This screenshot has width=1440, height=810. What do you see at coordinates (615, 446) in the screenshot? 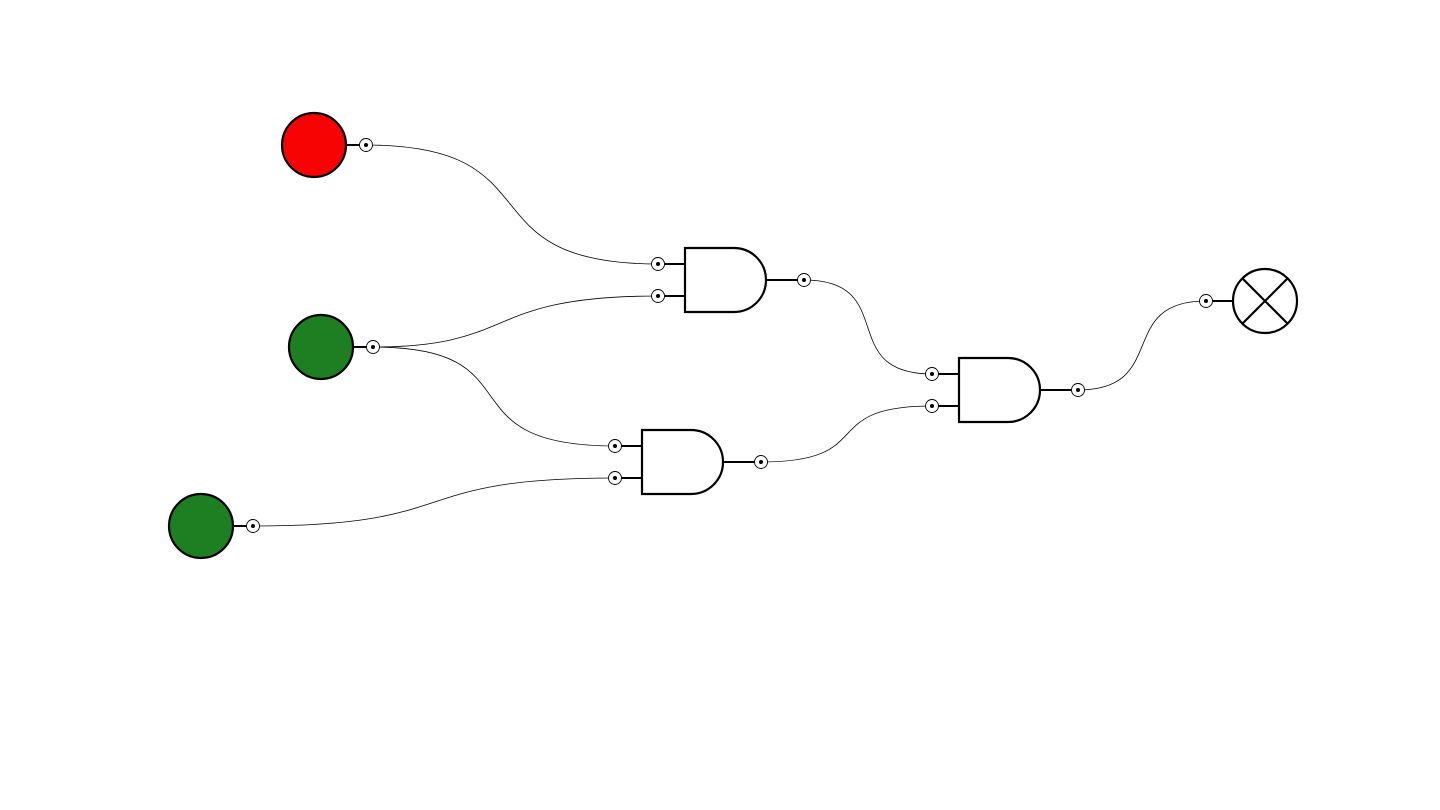
I see `and-gate-2-input-port-a` at bounding box center [615, 446].